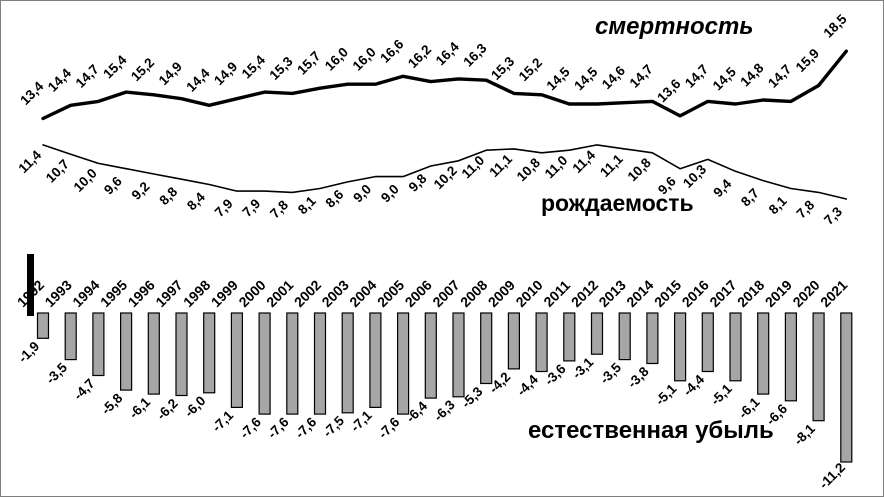  What do you see at coordinates (251, 208) in the screenshot?
I see `birthrate-value-label: 7,9` at bounding box center [251, 208].